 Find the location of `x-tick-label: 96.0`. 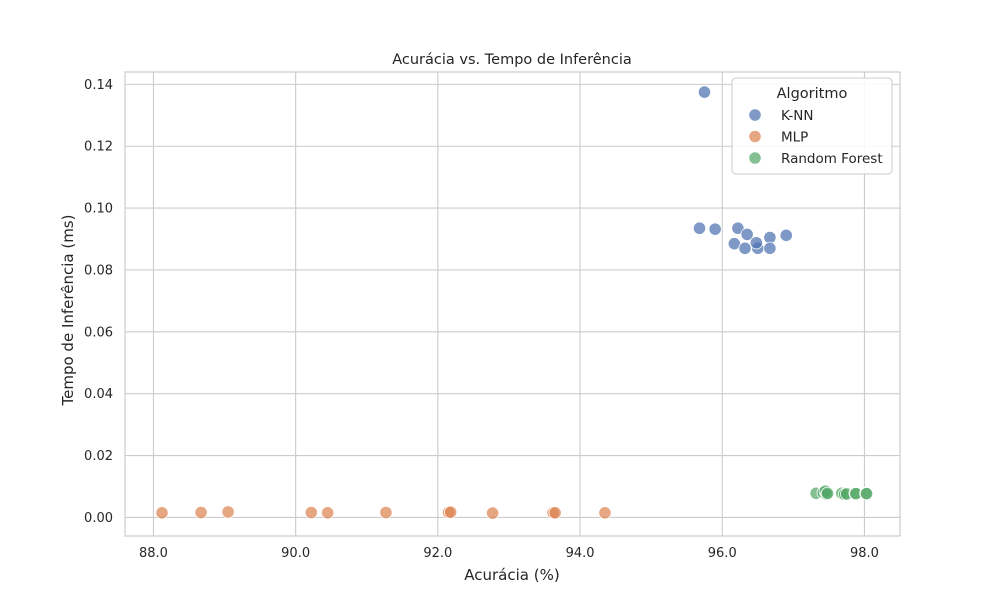

x-tick-label: 96.0 is located at coordinates (722, 553).